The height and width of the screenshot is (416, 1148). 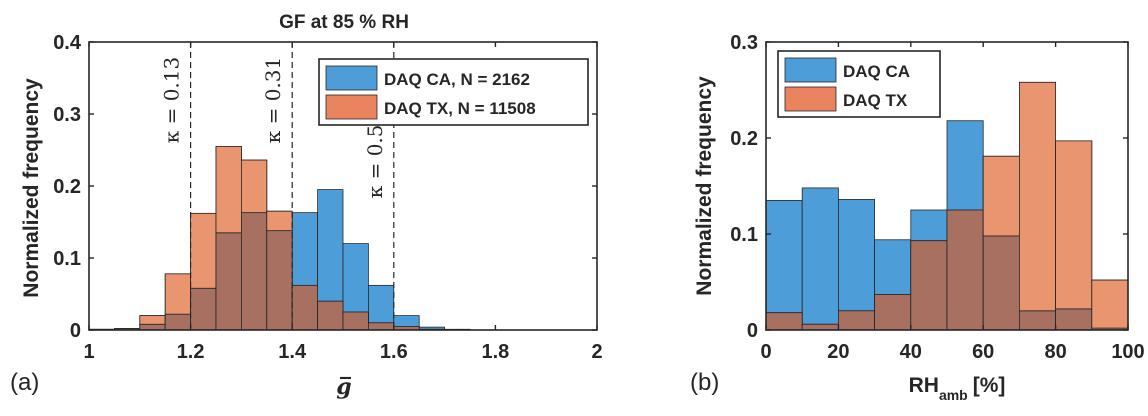 What do you see at coordinates (859, 84) in the screenshot?
I see `panel-b-legend: DAQ CA DAQ TX` at bounding box center [859, 84].